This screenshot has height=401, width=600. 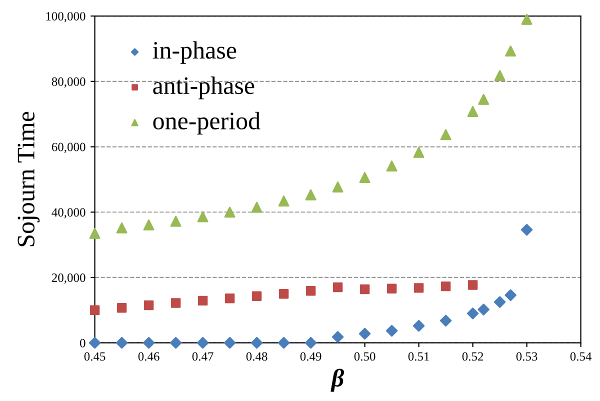 What do you see at coordinates (206, 123) in the screenshot?
I see `legend-label: one-period` at bounding box center [206, 123].